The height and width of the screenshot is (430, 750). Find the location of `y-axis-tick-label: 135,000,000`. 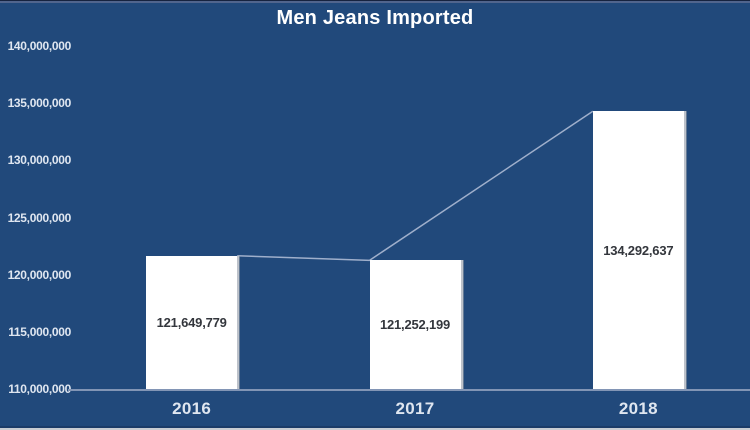

y-axis-tick-label: 135,000,000 is located at coordinates (39, 103).